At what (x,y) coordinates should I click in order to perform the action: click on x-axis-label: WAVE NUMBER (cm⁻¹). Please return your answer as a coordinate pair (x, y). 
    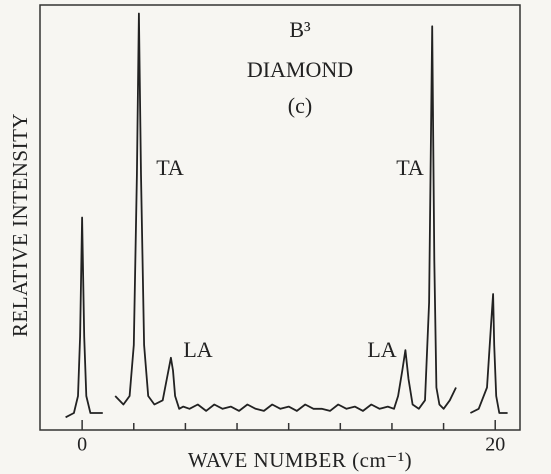
    Looking at the image, I should click on (300, 460).